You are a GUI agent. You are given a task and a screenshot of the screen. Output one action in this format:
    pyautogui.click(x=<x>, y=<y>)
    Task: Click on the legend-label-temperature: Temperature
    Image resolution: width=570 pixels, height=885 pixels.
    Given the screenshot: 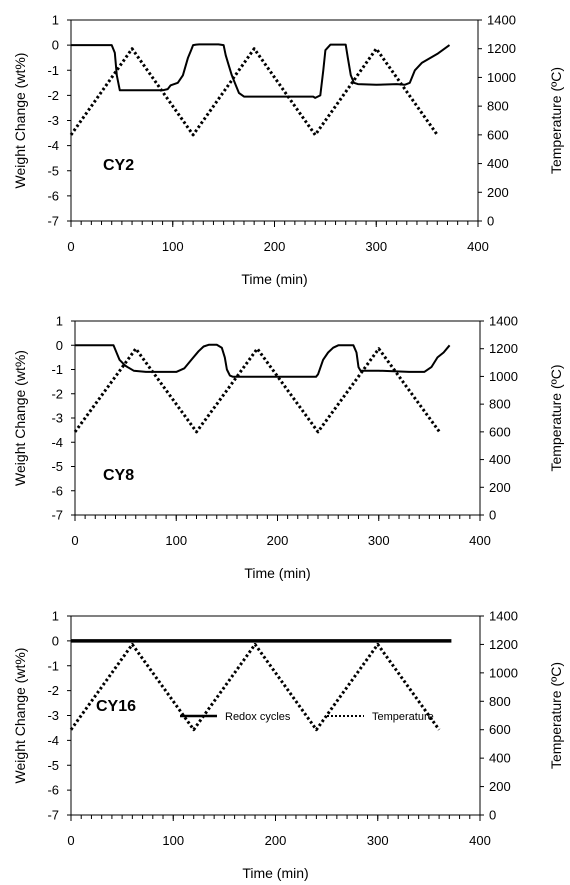 What is the action you would take?
    pyautogui.click(x=403, y=717)
    